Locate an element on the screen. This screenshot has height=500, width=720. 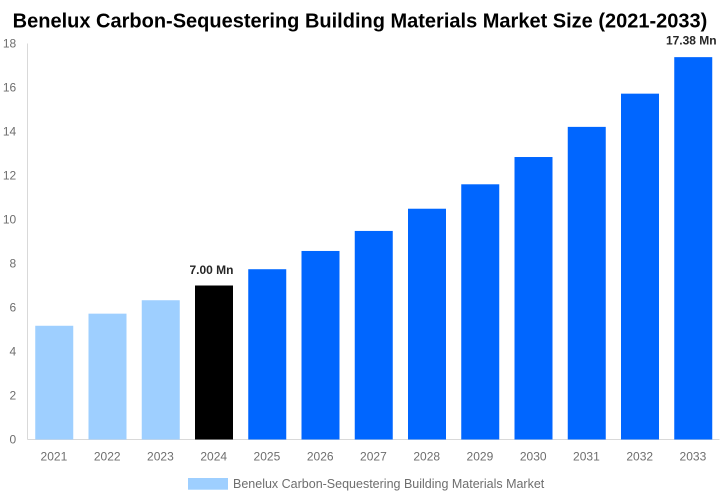
svg-text: 2026 is located at coordinates (320, 457).